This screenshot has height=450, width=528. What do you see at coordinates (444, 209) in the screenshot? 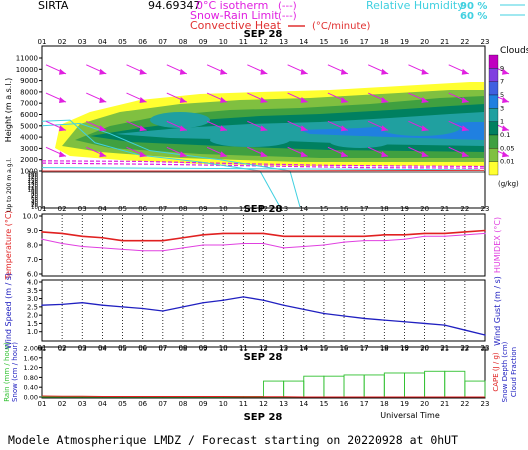
I see `hour-label-temp-top: 21` at bounding box center [444, 209].